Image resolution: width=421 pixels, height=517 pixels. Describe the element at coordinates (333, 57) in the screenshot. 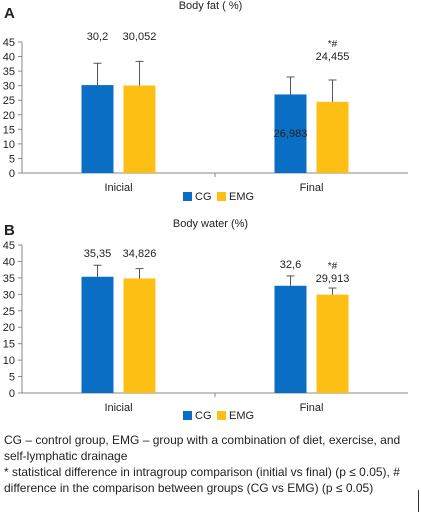

I see `data-label: 24,455` at that location.